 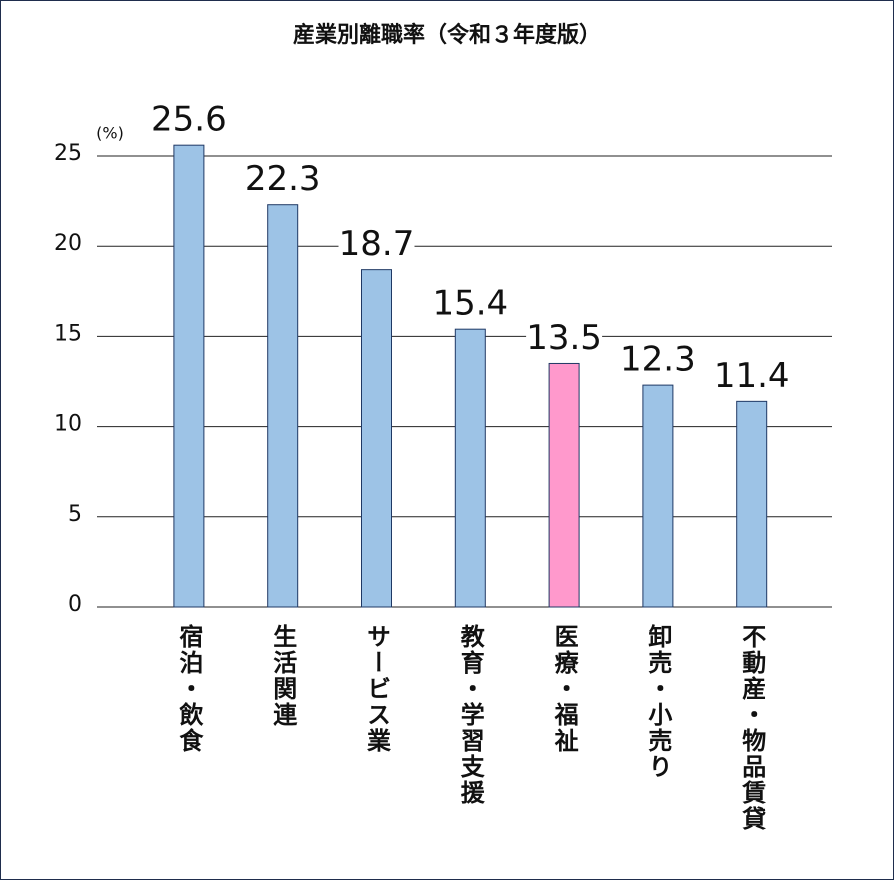 What do you see at coordinates (658, 701) in the screenshot?
I see `x-tick-label: 卸売・小売り` at bounding box center [658, 701].